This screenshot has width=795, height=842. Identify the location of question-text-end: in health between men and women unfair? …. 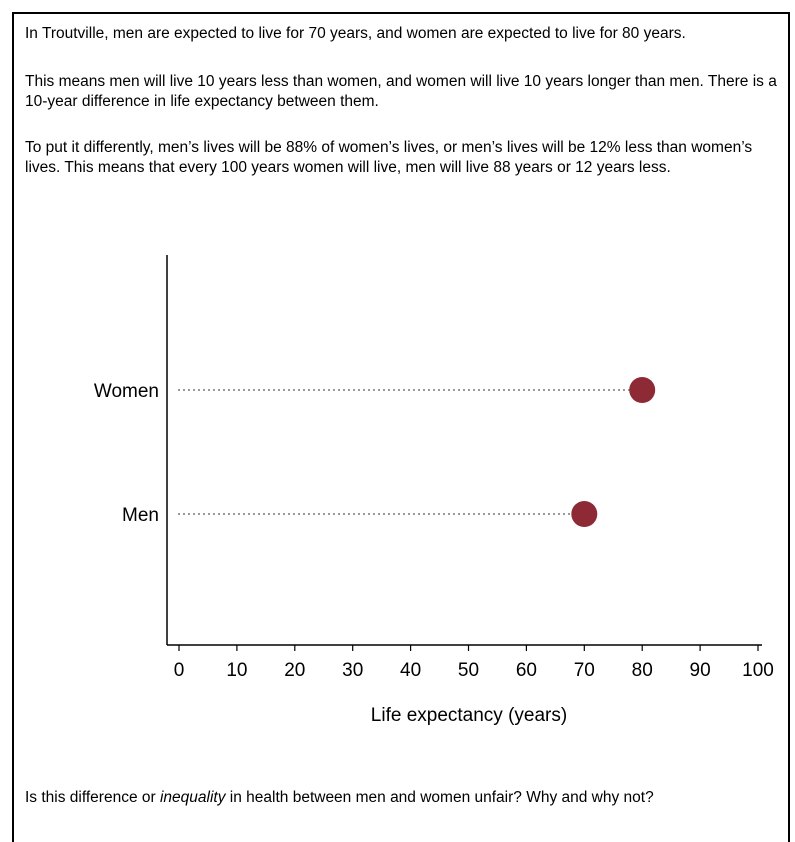
(439, 797).